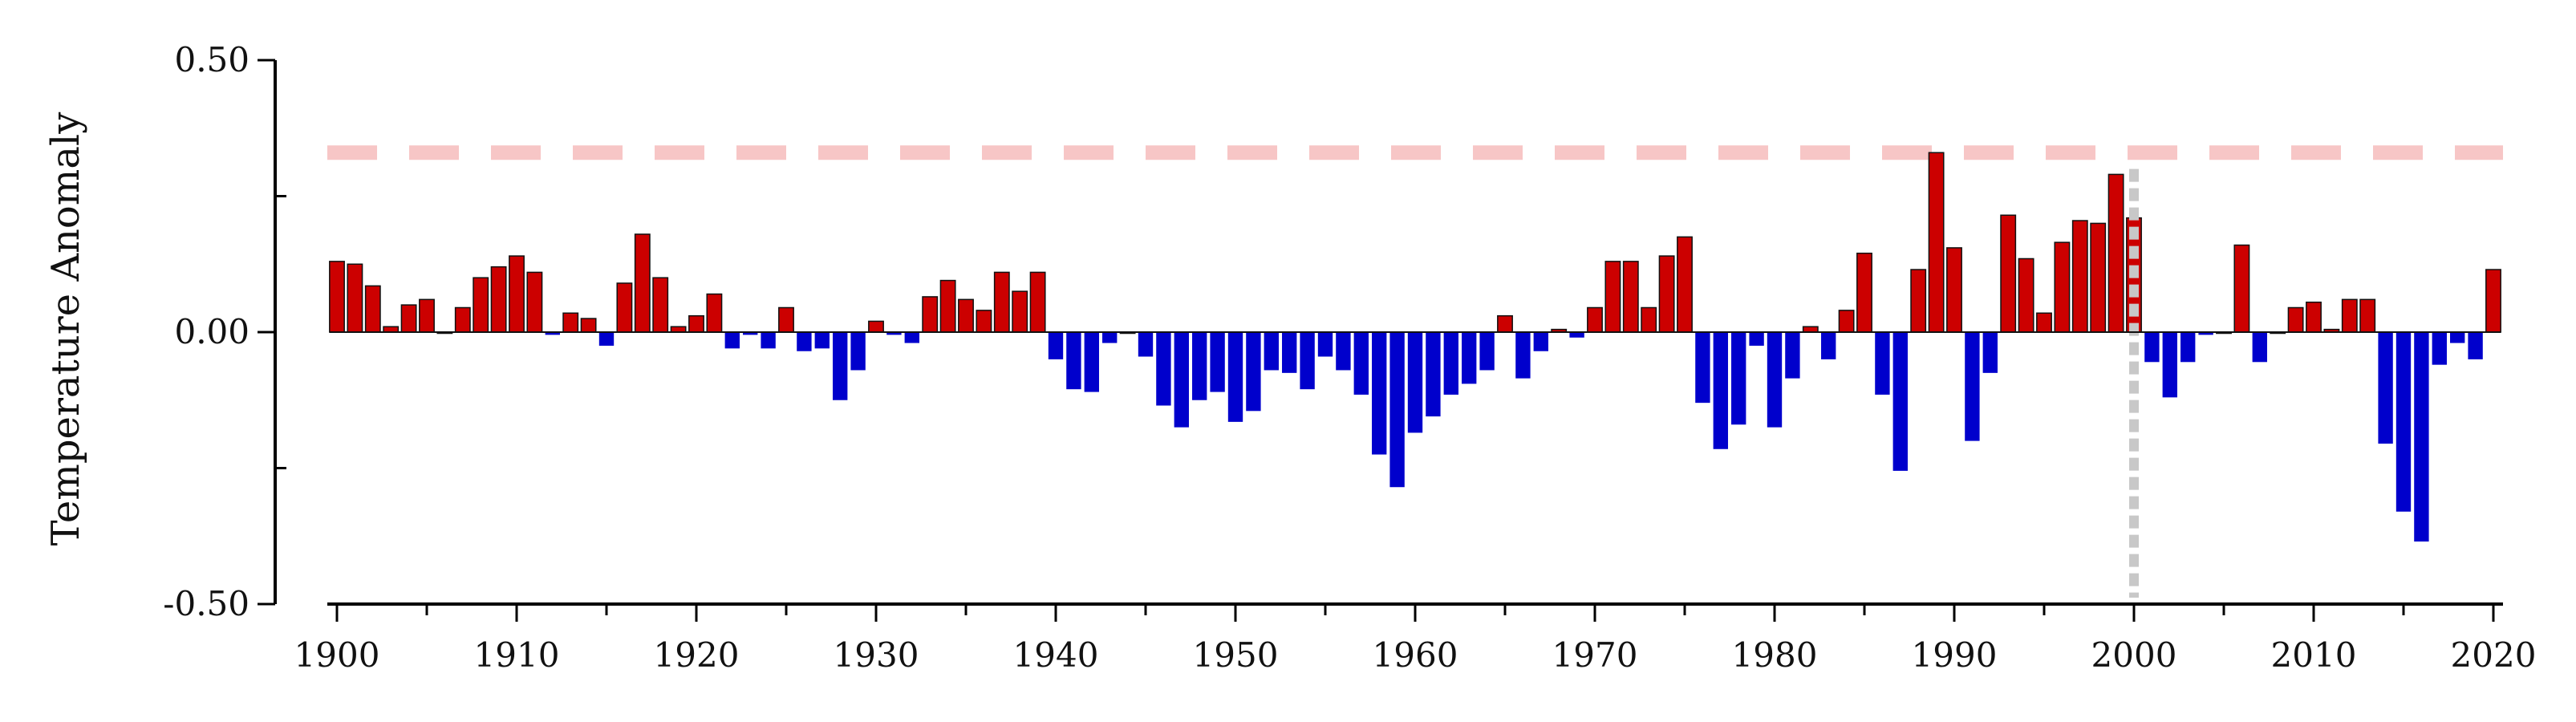 This screenshot has width=2576, height=722. What do you see at coordinates (660, 305) in the screenshot?
I see `bar-1918` at bounding box center [660, 305].